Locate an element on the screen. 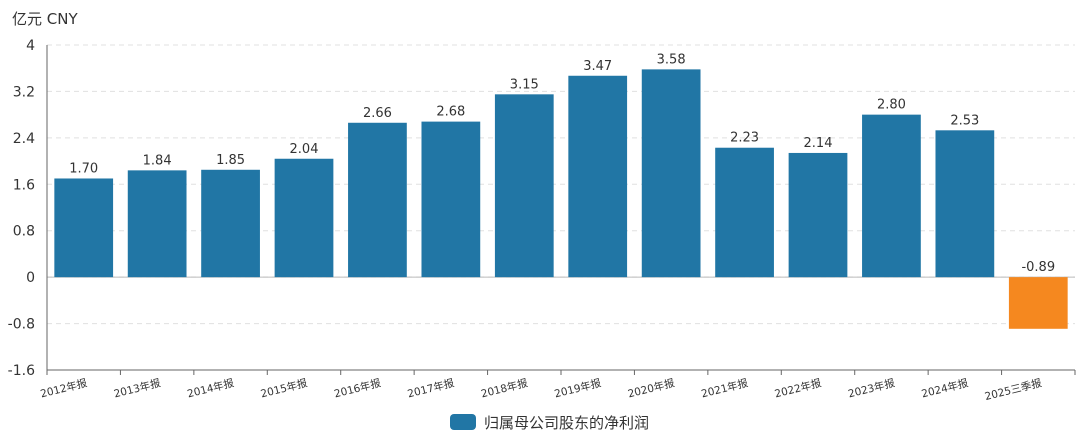 The height and width of the screenshot is (443, 1080). data-label: 3.47 is located at coordinates (597, 66).